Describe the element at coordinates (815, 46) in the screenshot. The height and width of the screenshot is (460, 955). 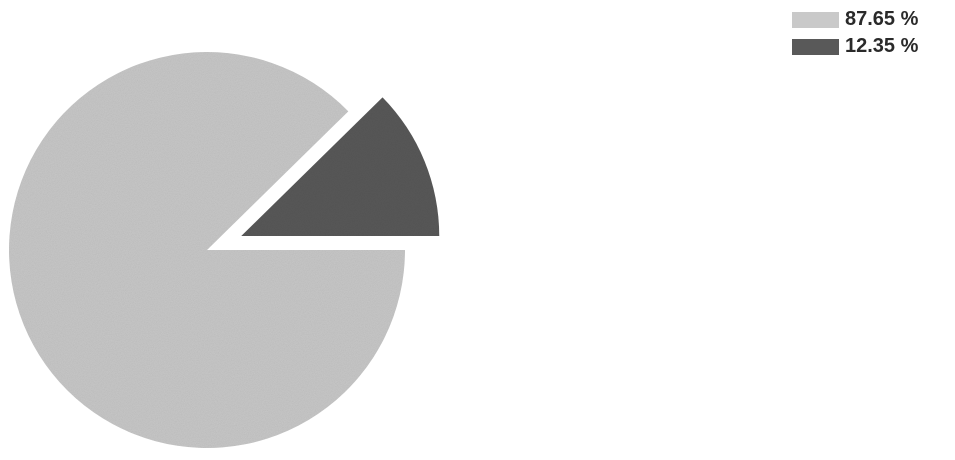
I see `legend-swatch-small` at that location.